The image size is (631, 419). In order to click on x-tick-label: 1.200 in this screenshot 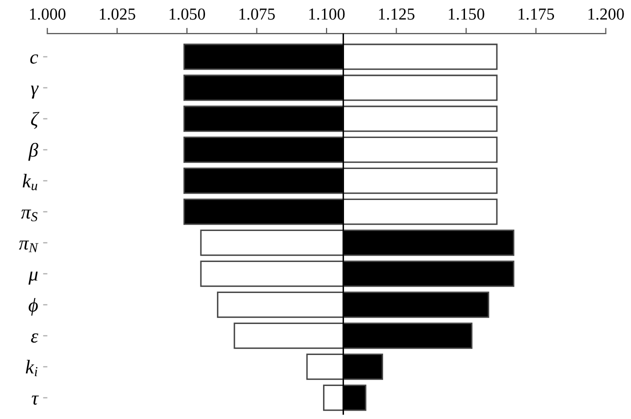, I will do `click(606, 14)`.